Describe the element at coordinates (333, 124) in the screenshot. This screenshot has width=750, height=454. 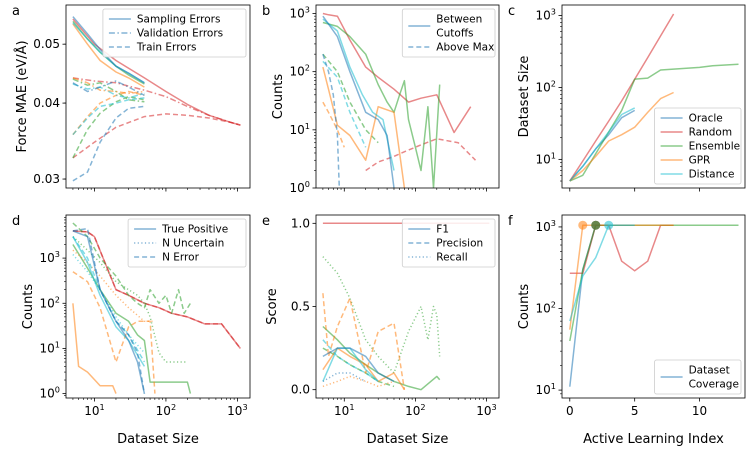
I see `series-b-gpr-above` at that location.